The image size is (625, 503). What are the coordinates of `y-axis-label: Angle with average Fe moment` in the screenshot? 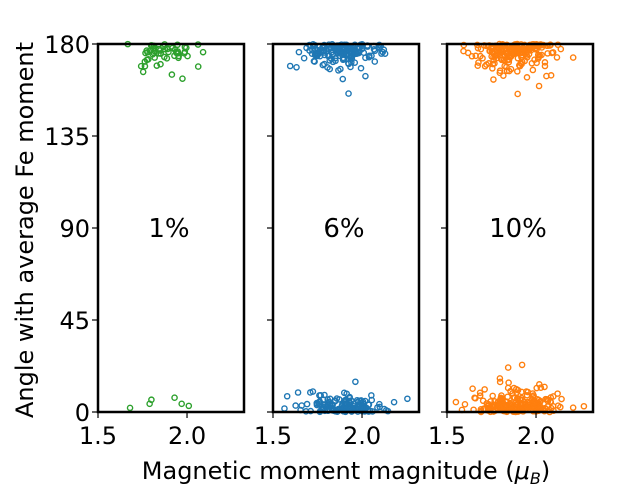 It's located at (25, 230).